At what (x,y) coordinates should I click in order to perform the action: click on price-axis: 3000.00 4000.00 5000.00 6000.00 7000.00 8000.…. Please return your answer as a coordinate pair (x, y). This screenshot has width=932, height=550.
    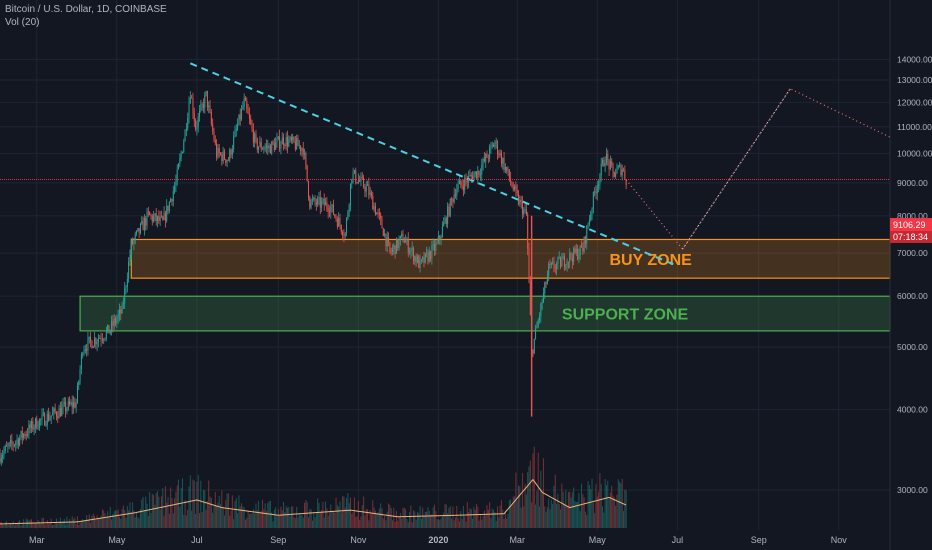
    Looking at the image, I should click on (910, 275).